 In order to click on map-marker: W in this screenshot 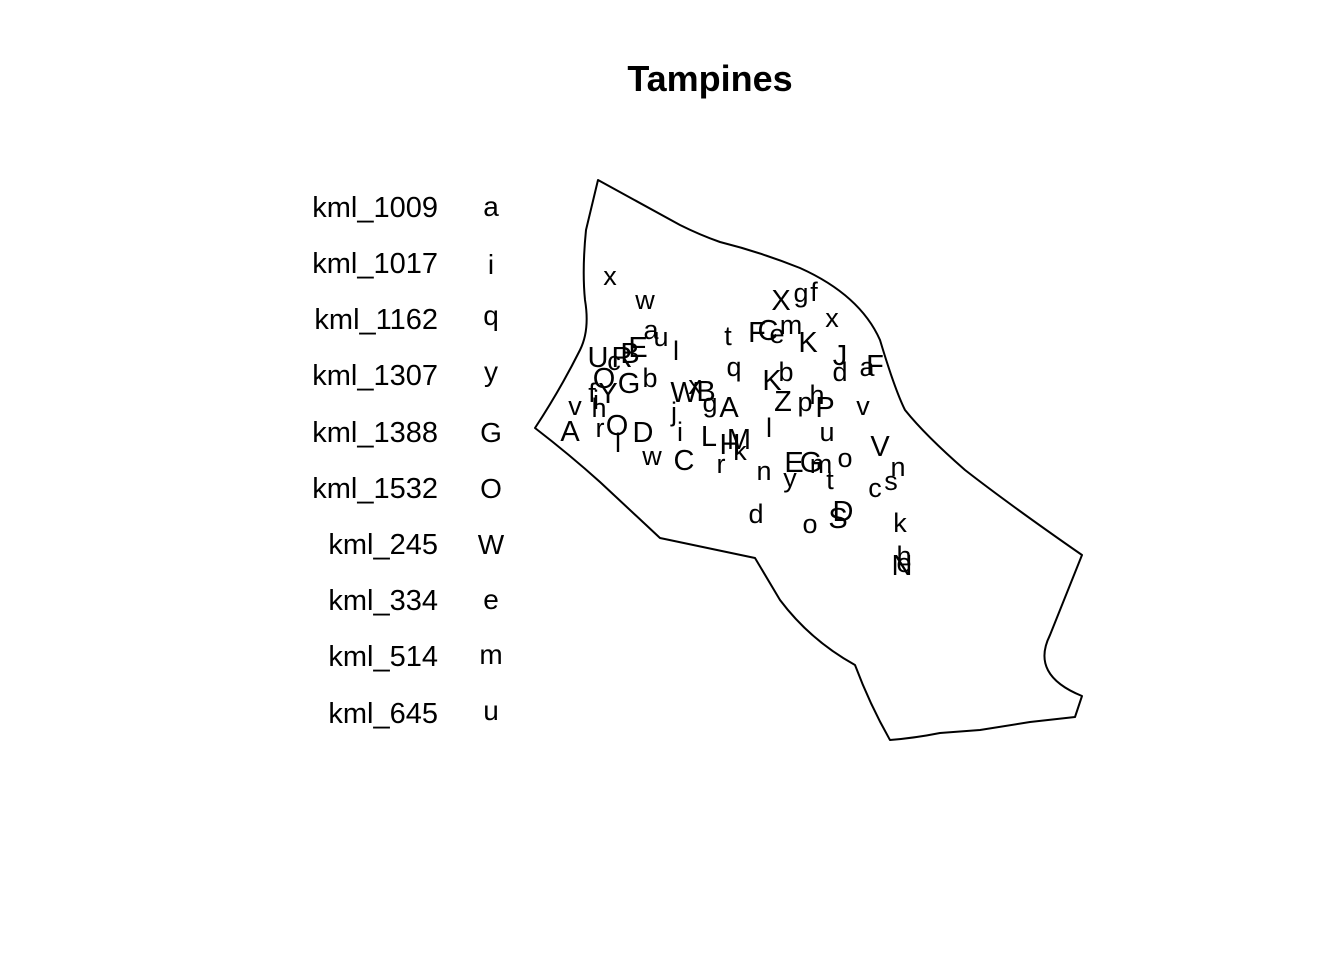, I will do `click(684, 393)`.